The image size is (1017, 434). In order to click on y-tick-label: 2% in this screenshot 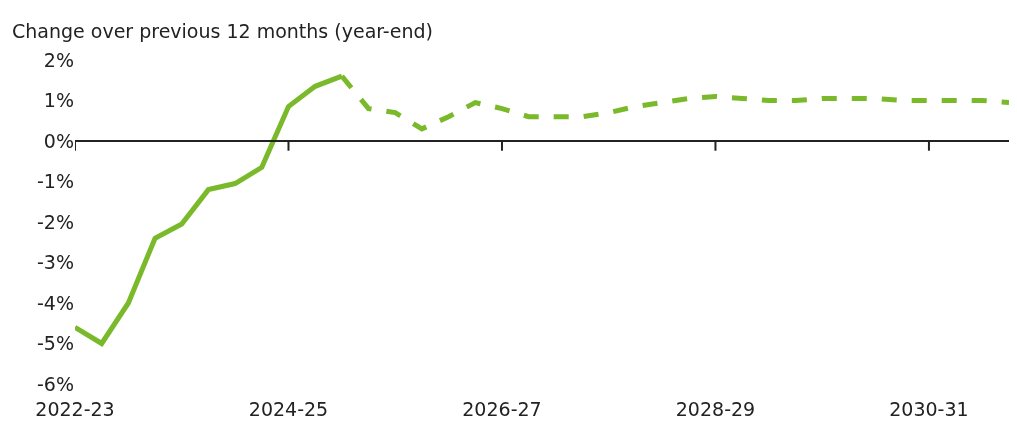, I will do `click(58, 59)`.